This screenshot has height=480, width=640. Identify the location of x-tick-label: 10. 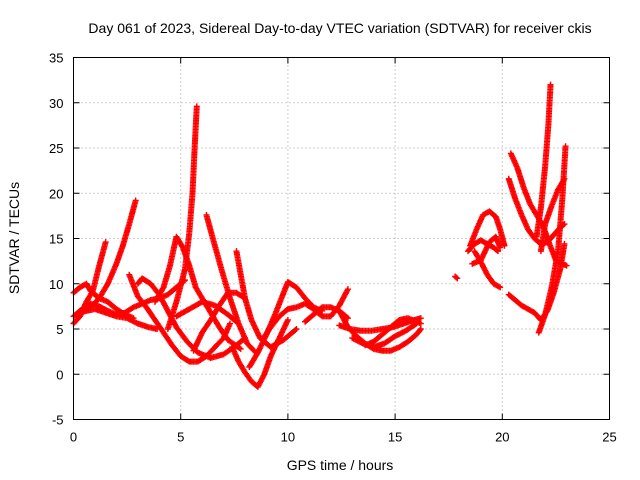
(288, 437).